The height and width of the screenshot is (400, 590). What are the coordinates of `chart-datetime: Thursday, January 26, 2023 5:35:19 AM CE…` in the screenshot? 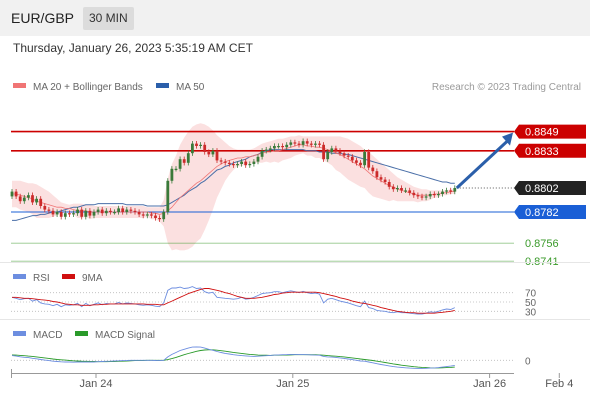 It's located at (133, 48).